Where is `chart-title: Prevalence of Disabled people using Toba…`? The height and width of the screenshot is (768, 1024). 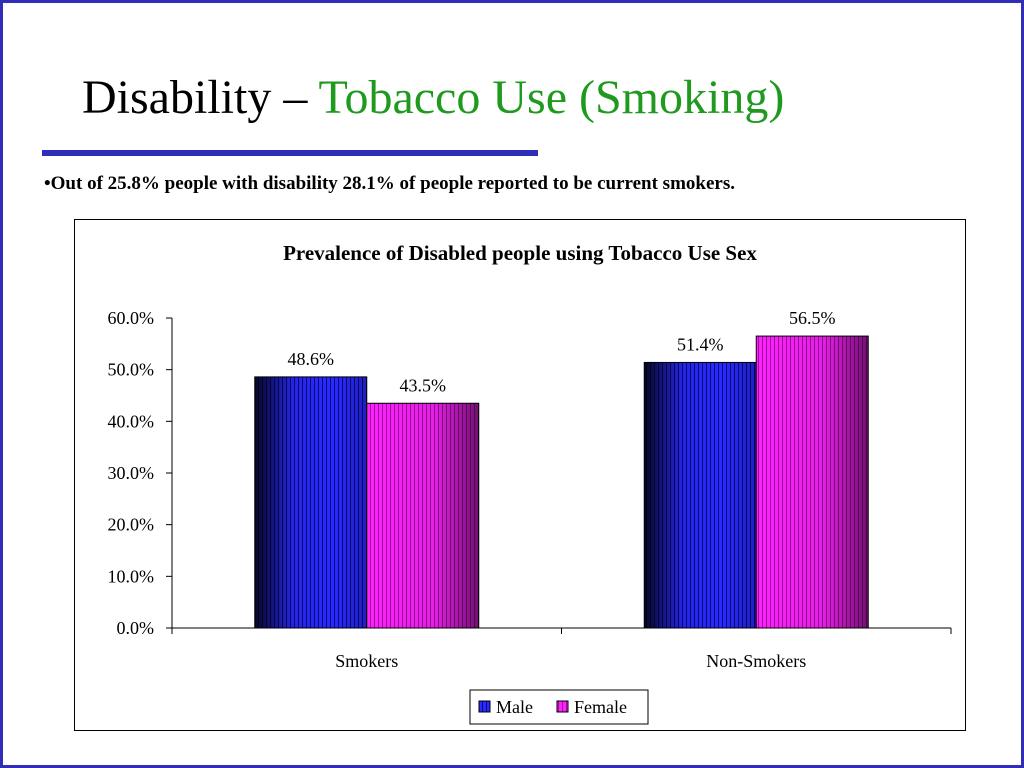
chart-title: Prevalence of Disabled people using Toba… is located at coordinates (520, 253).